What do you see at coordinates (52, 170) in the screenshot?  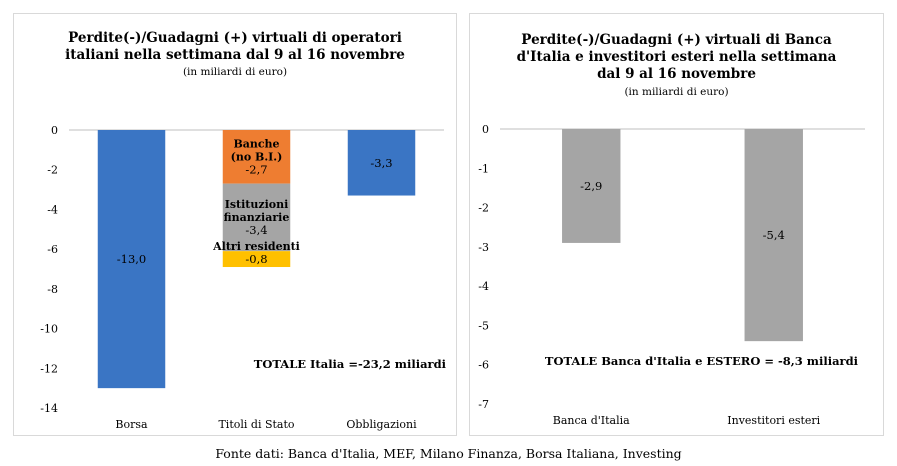 I see `left-y-tick-label: -2` at bounding box center [52, 170].